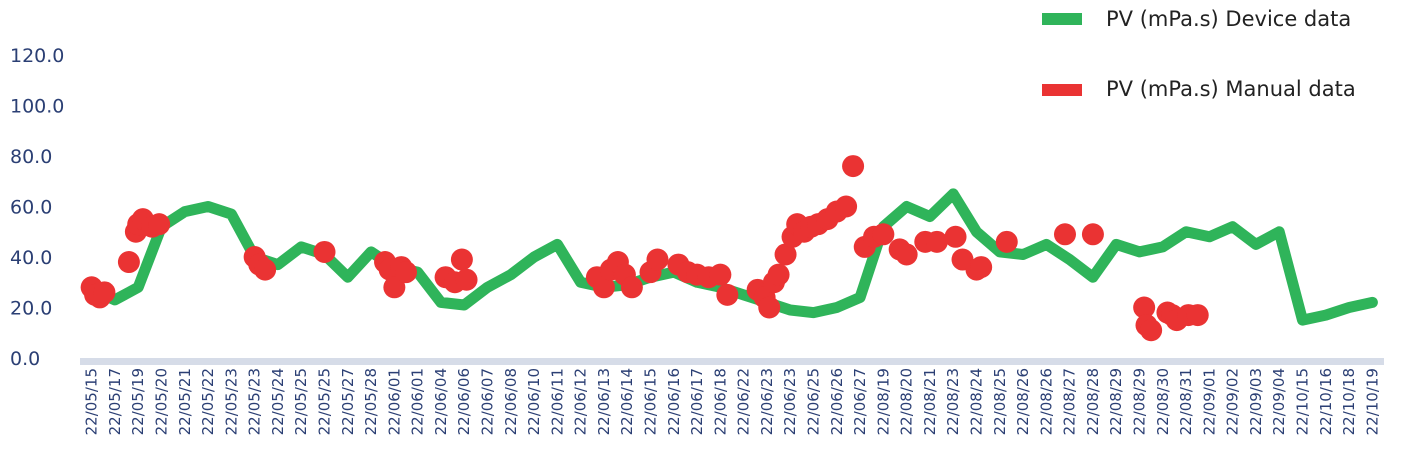  I want to click on y-tick-label: 80.0, so click(31, 157).